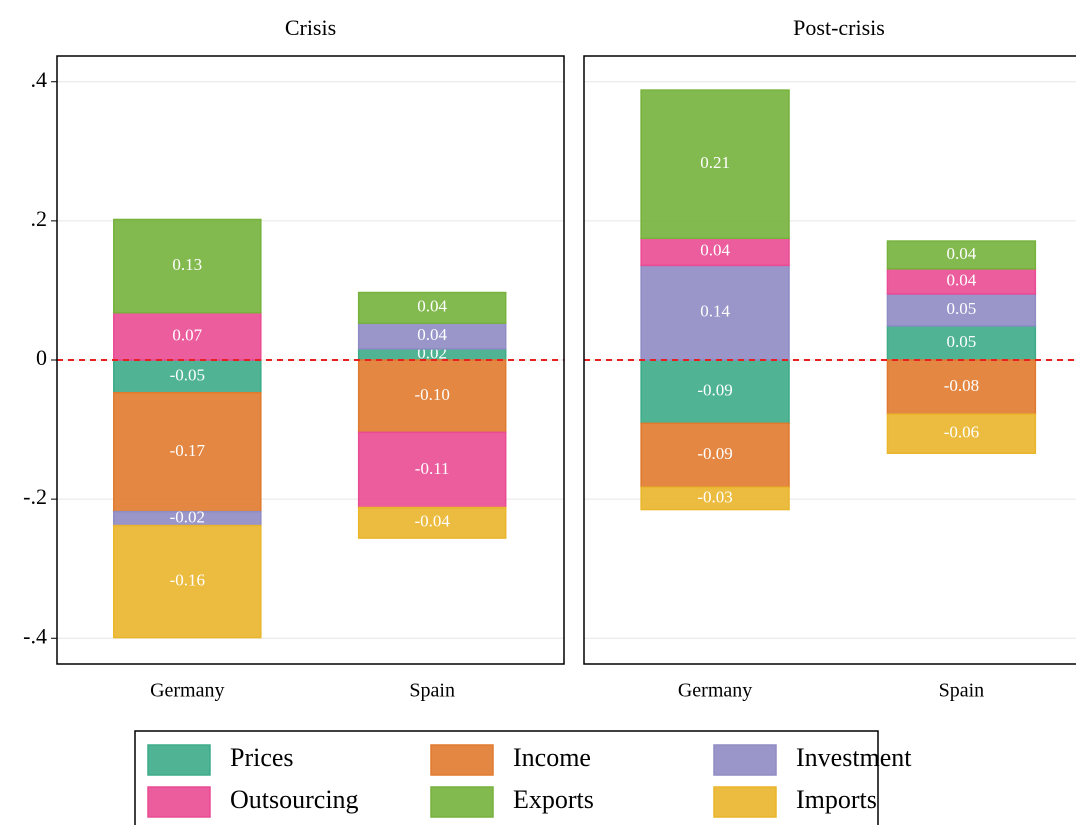 Image resolution: width=1076 pixels, height=825 pixels. I want to click on y-tick-label: -.2, so click(35, 496).